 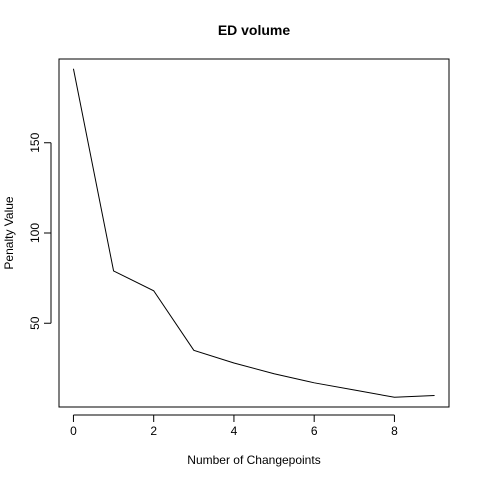 What do you see at coordinates (234, 431) in the screenshot?
I see `x-tick-label: 4` at bounding box center [234, 431].